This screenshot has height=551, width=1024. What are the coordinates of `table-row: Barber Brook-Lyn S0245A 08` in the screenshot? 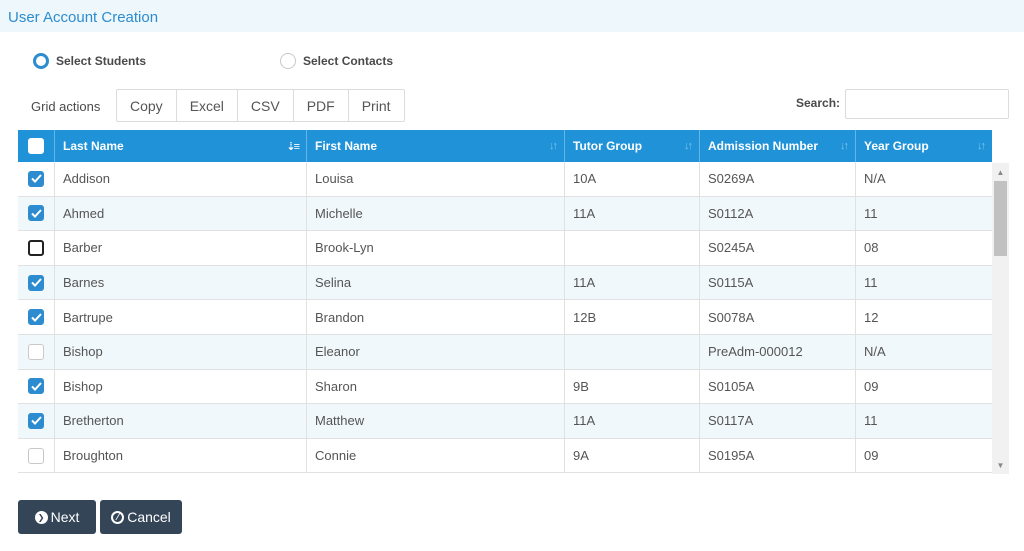 It's located at (505, 248).